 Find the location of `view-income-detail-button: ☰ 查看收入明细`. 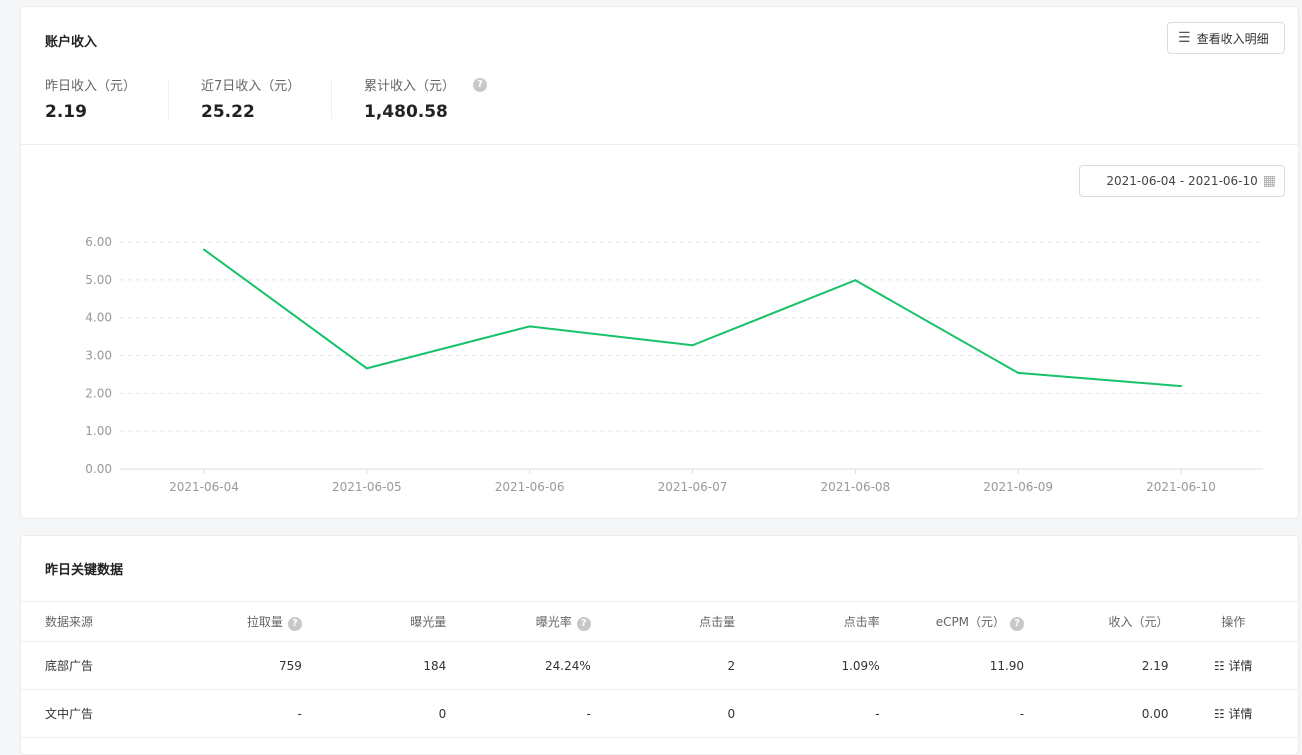

view-income-detail-button: ☰ 查看收入明细 is located at coordinates (1226, 38).